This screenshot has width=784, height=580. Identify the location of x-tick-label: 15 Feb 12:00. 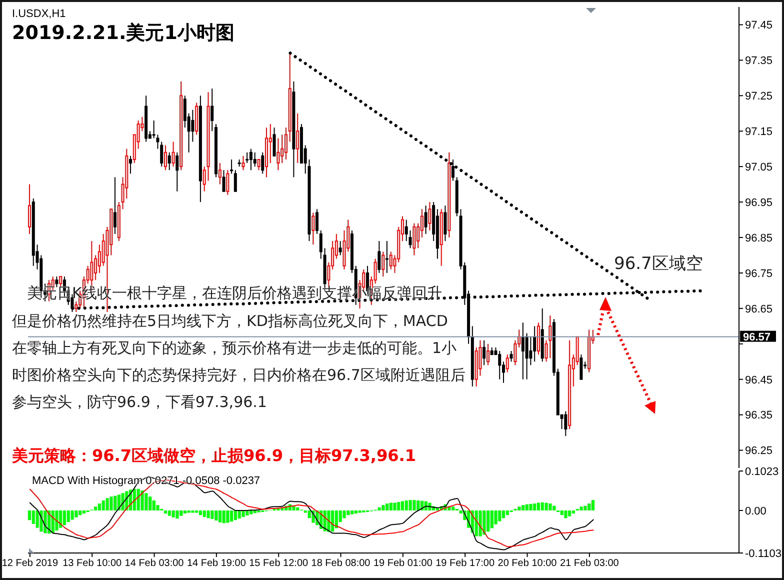
(279, 563).